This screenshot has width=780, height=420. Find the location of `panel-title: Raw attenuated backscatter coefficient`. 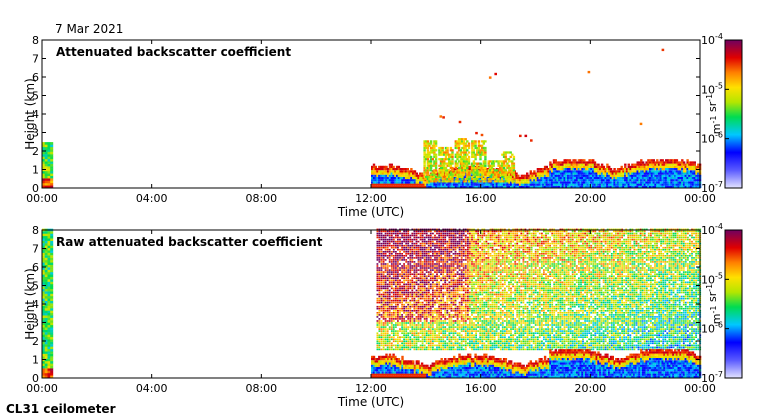

panel-title: Raw attenuated backscatter coefficient is located at coordinates (189, 242).